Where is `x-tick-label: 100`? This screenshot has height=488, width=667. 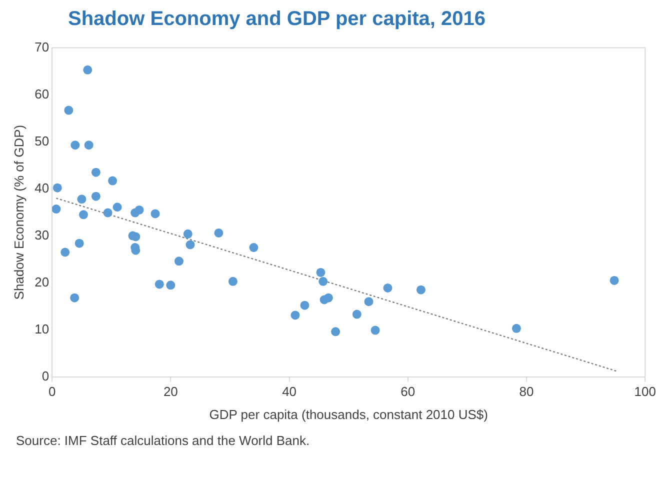 x-tick-label: 100 is located at coordinates (645, 392).